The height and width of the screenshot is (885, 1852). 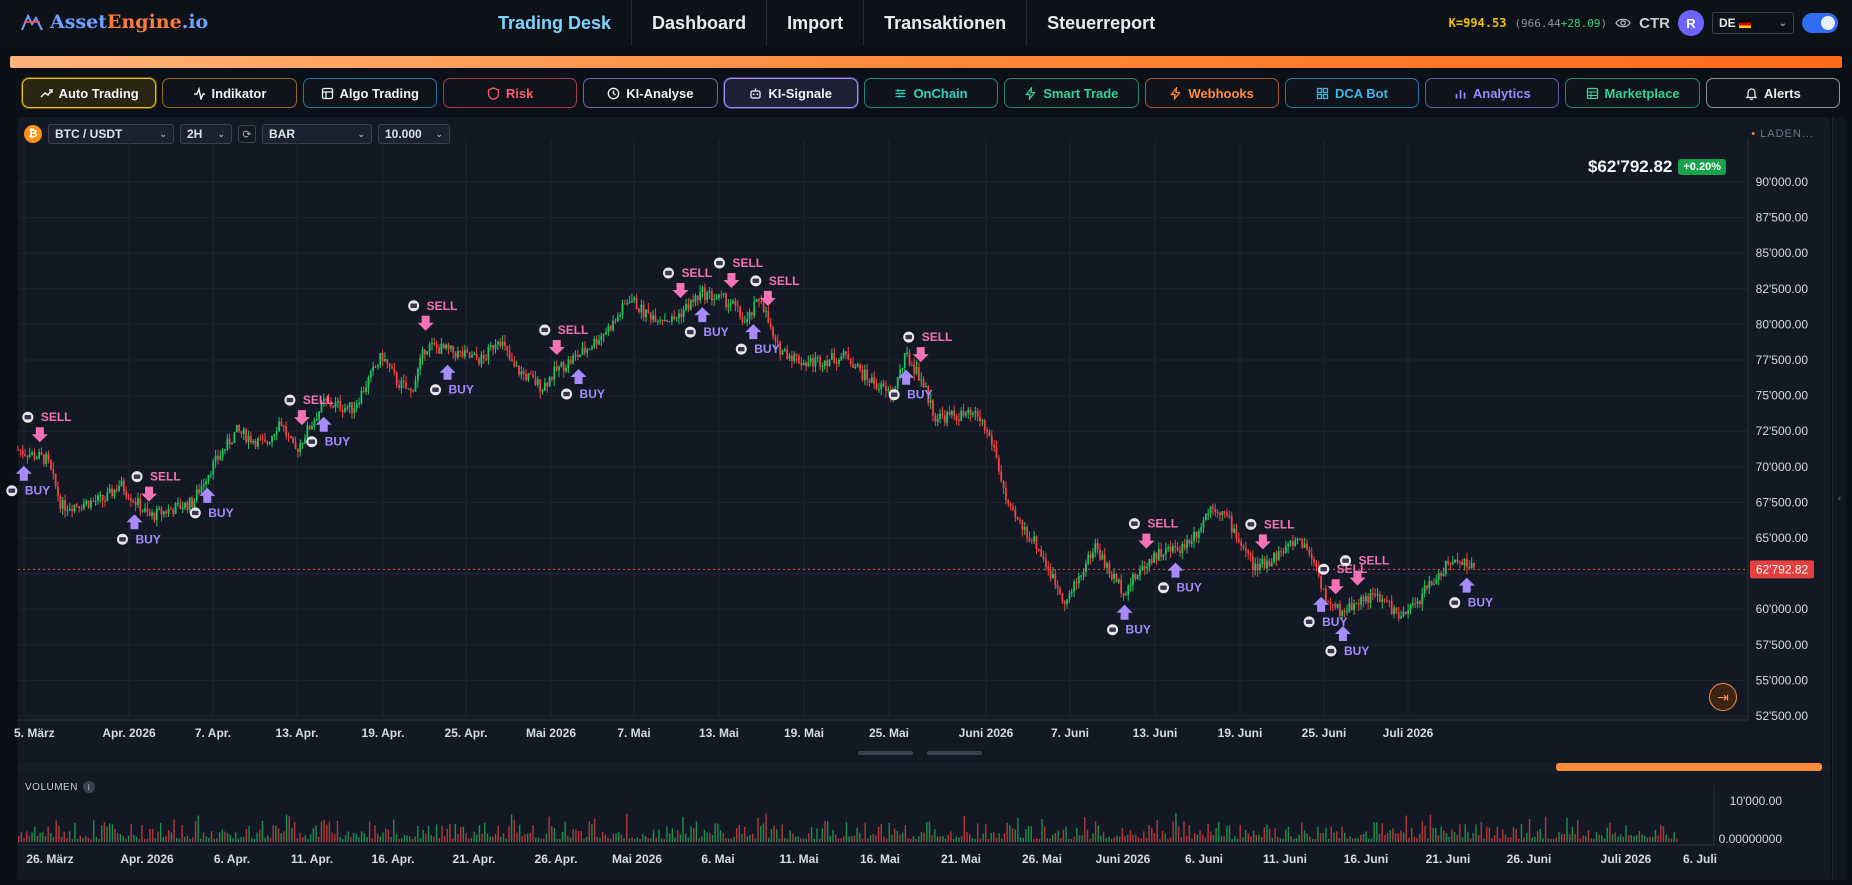 What do you see at coordinates (790, 93) in the screenshot?
I see `feature-button-ki-signale: KI-Signale` at bounding box center [790, 93].